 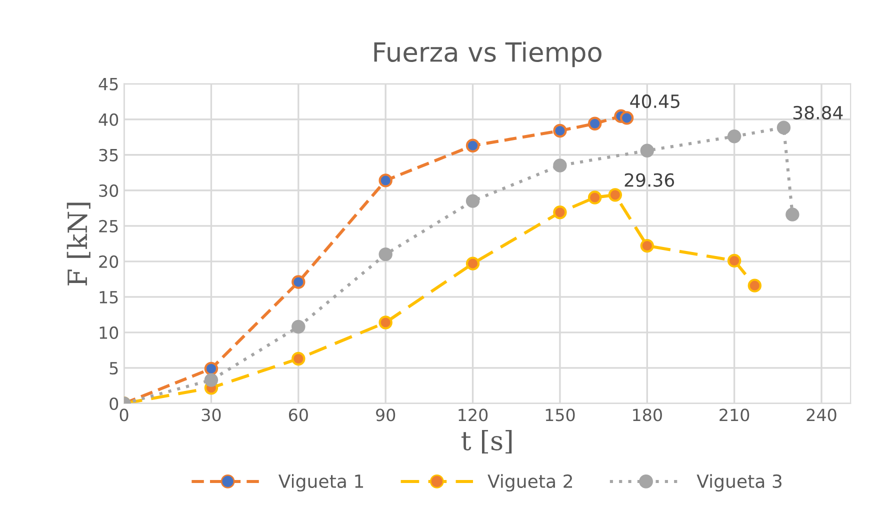 I want to click on x-tick-label: 150, so click(x=560, y=415).